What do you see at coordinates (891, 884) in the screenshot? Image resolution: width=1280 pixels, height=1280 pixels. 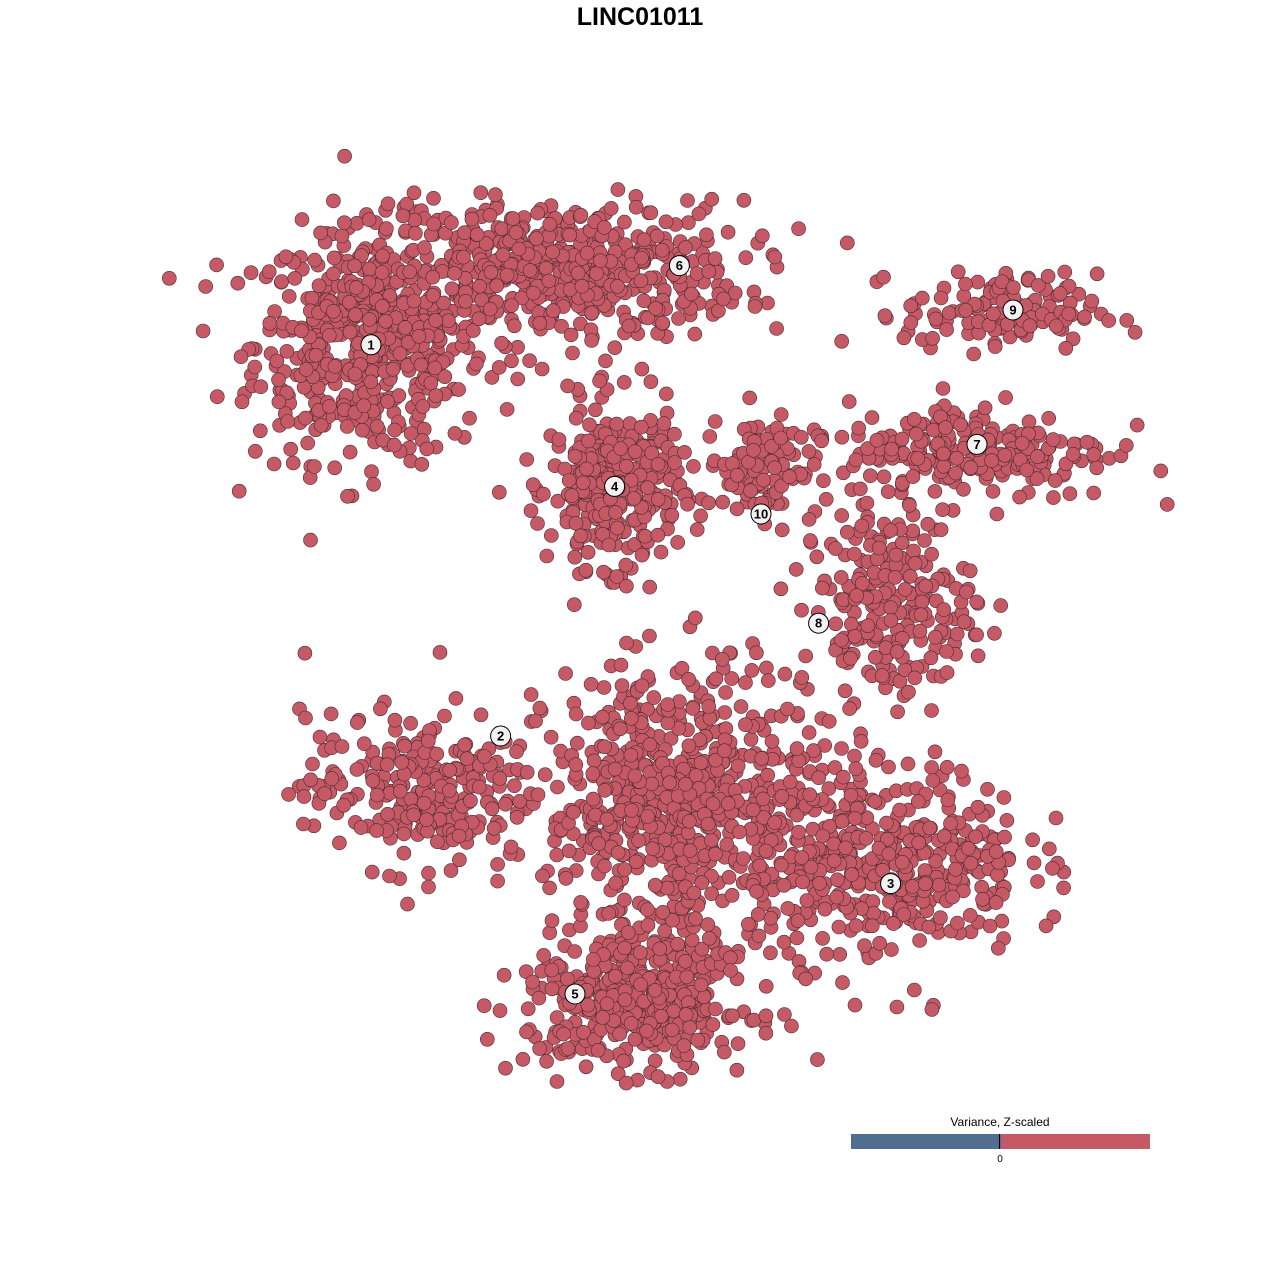 I see `cluster-label-badge` at bounding box center [891, 884].